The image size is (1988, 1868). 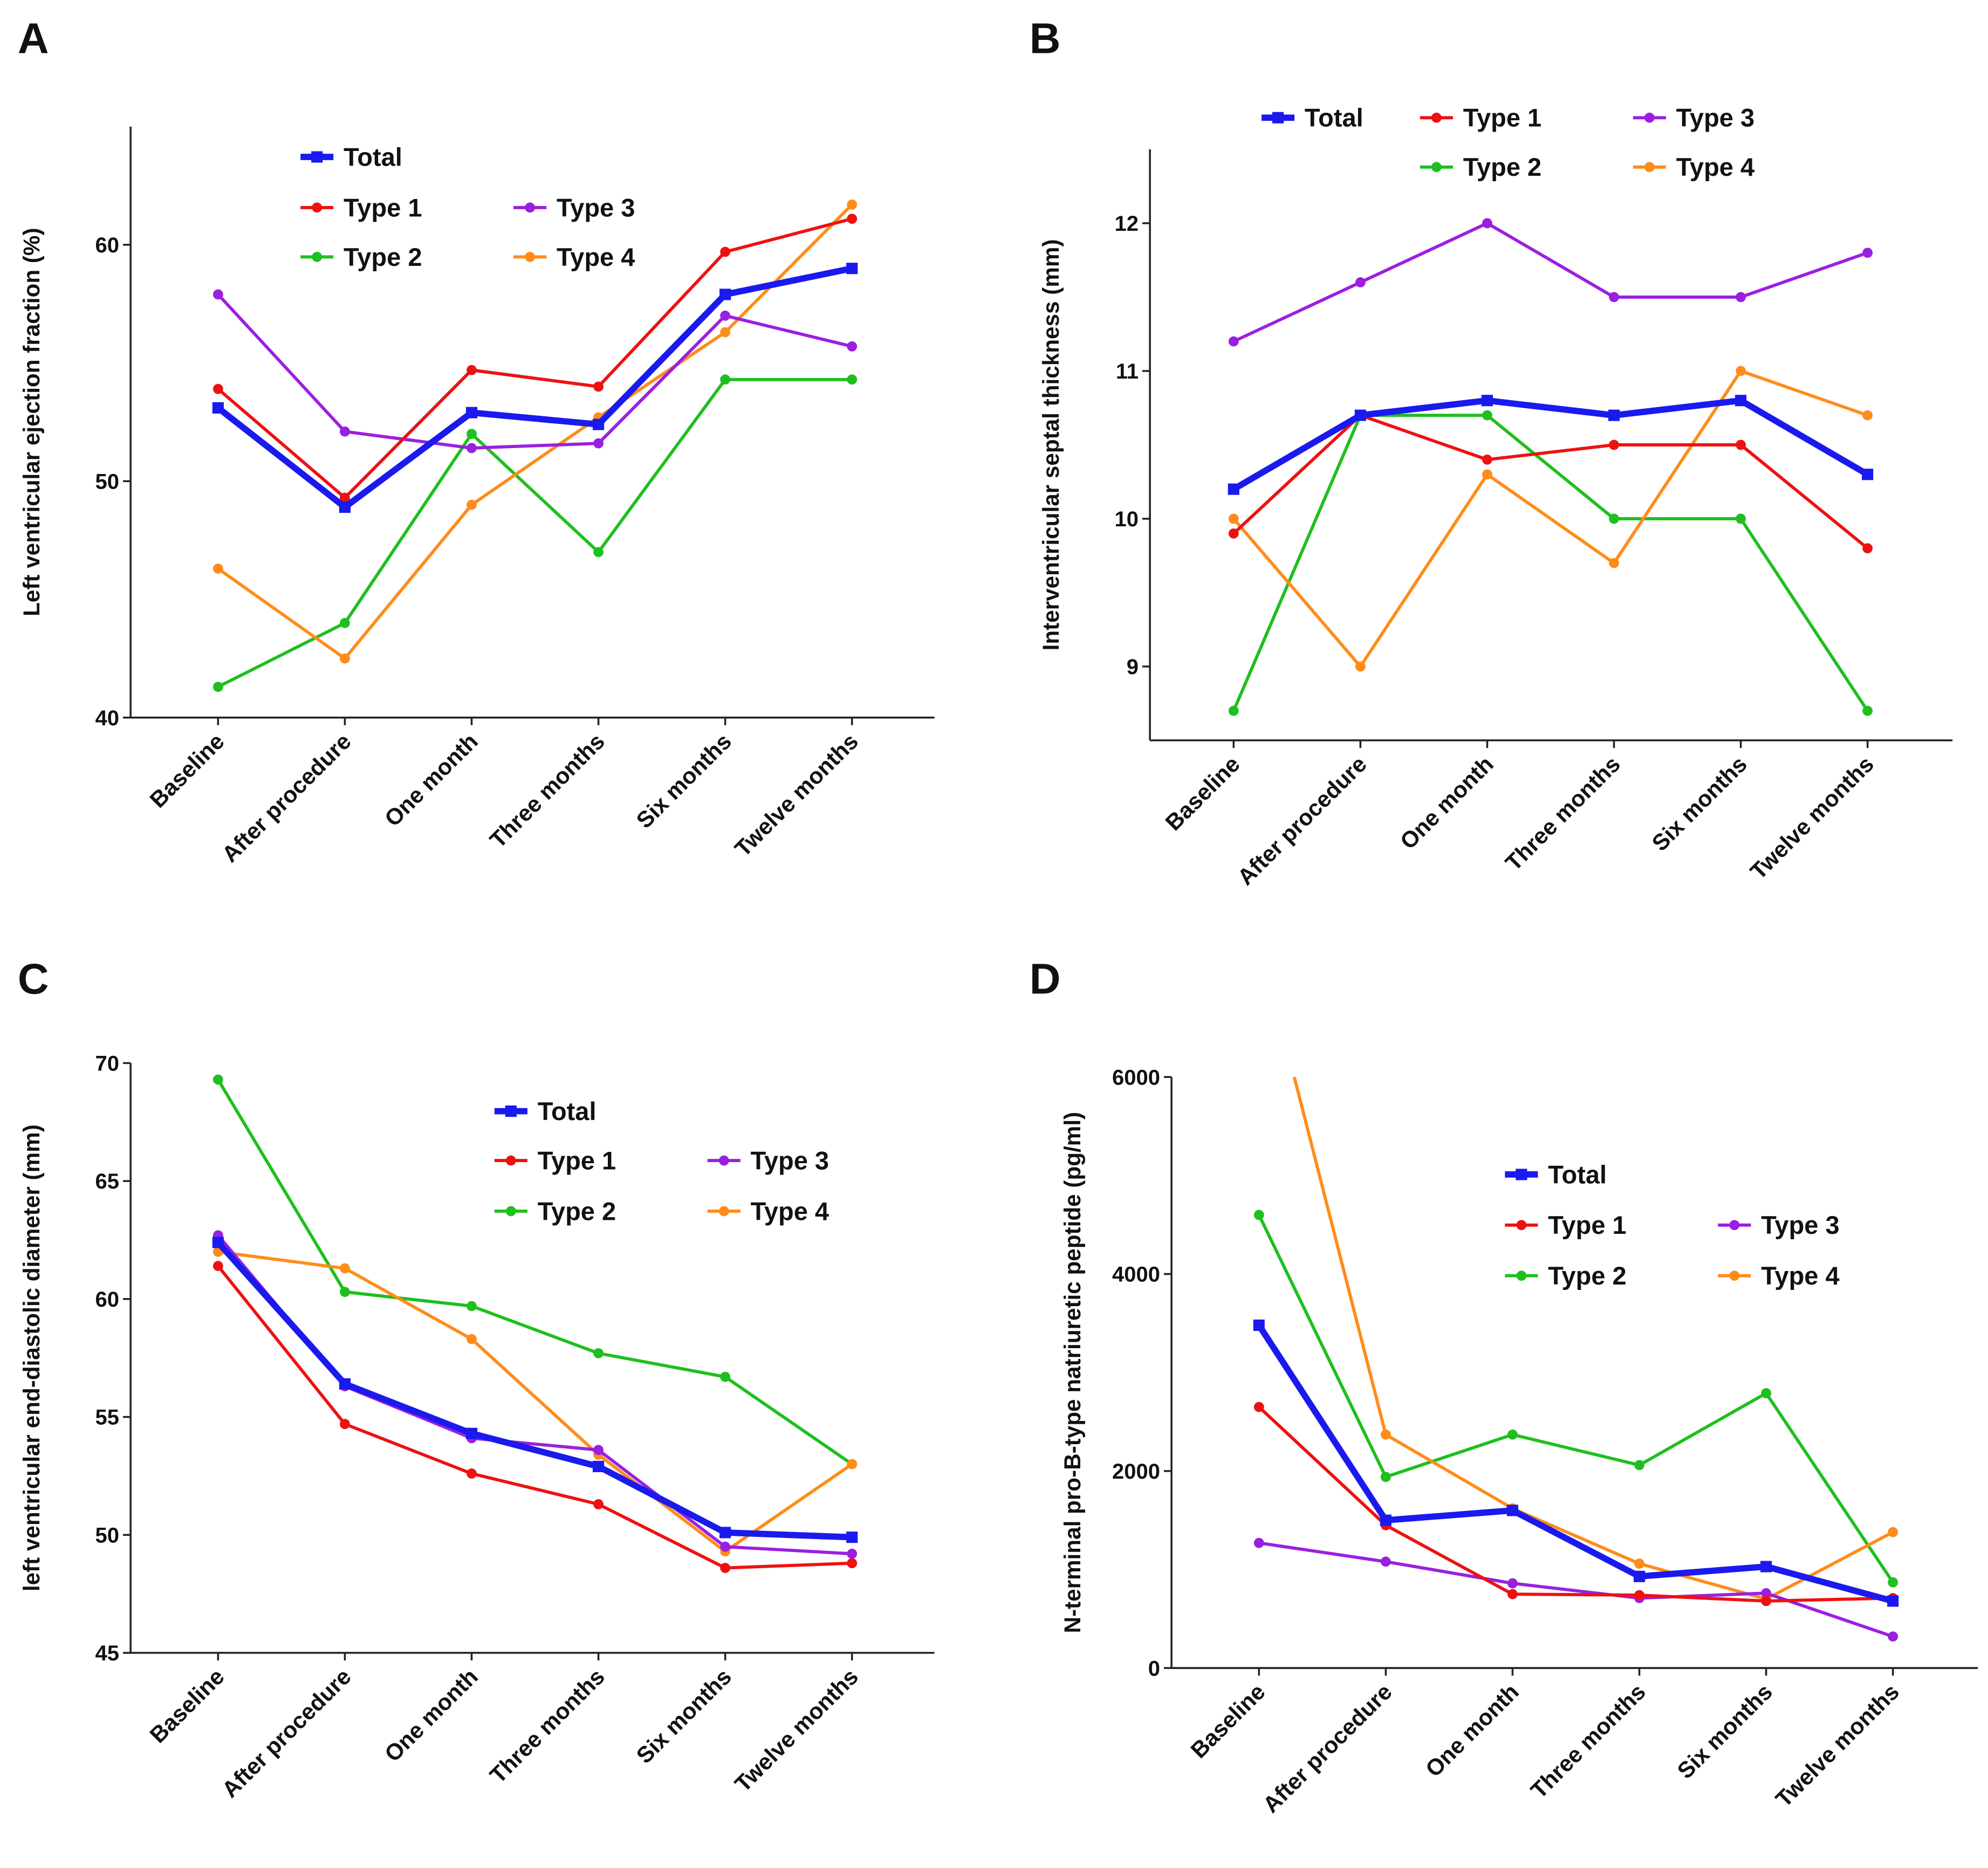 I want to click on panel-letter: A, so click(x=34, y=39).